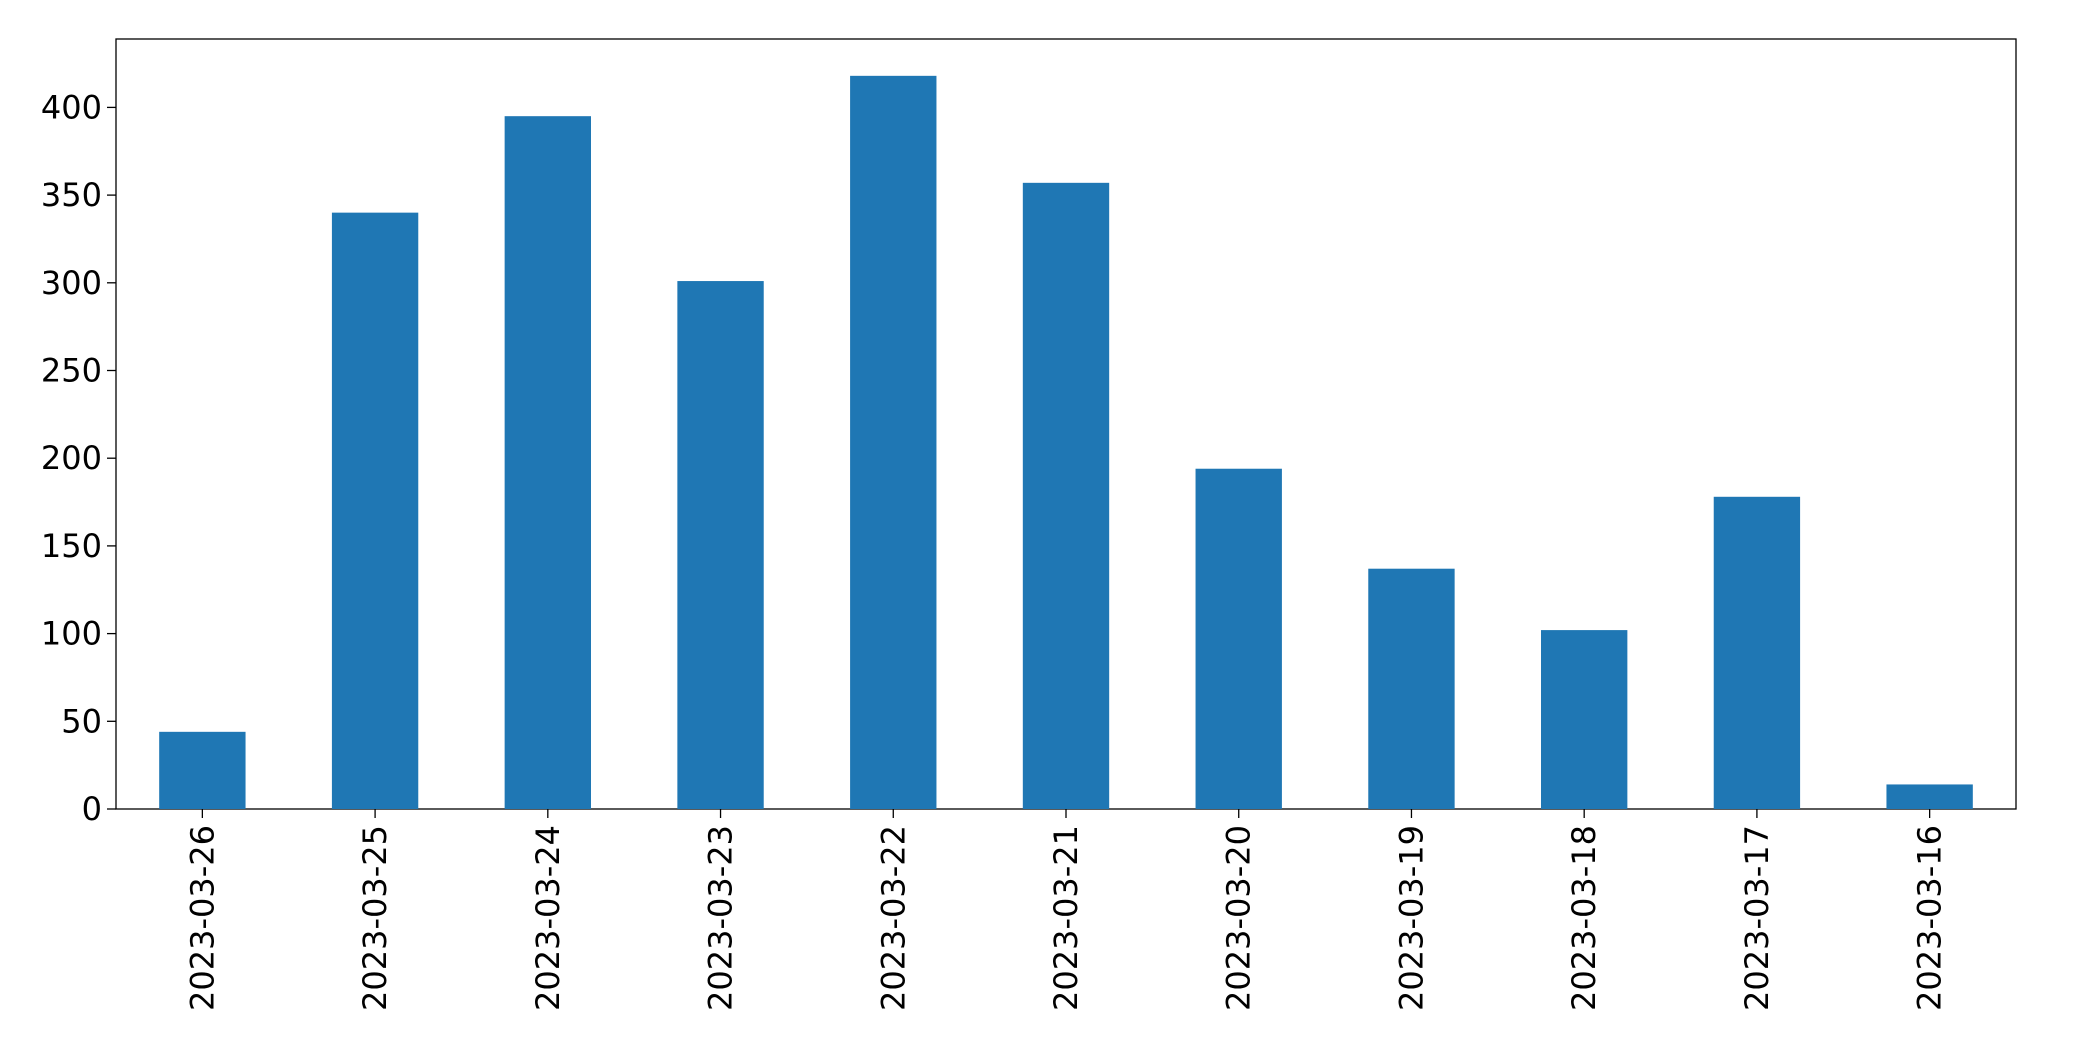  Describe the element at coordinates (1411, 918) in the screenshot. I see `x-tick-label: 2023-03-19` at that location.